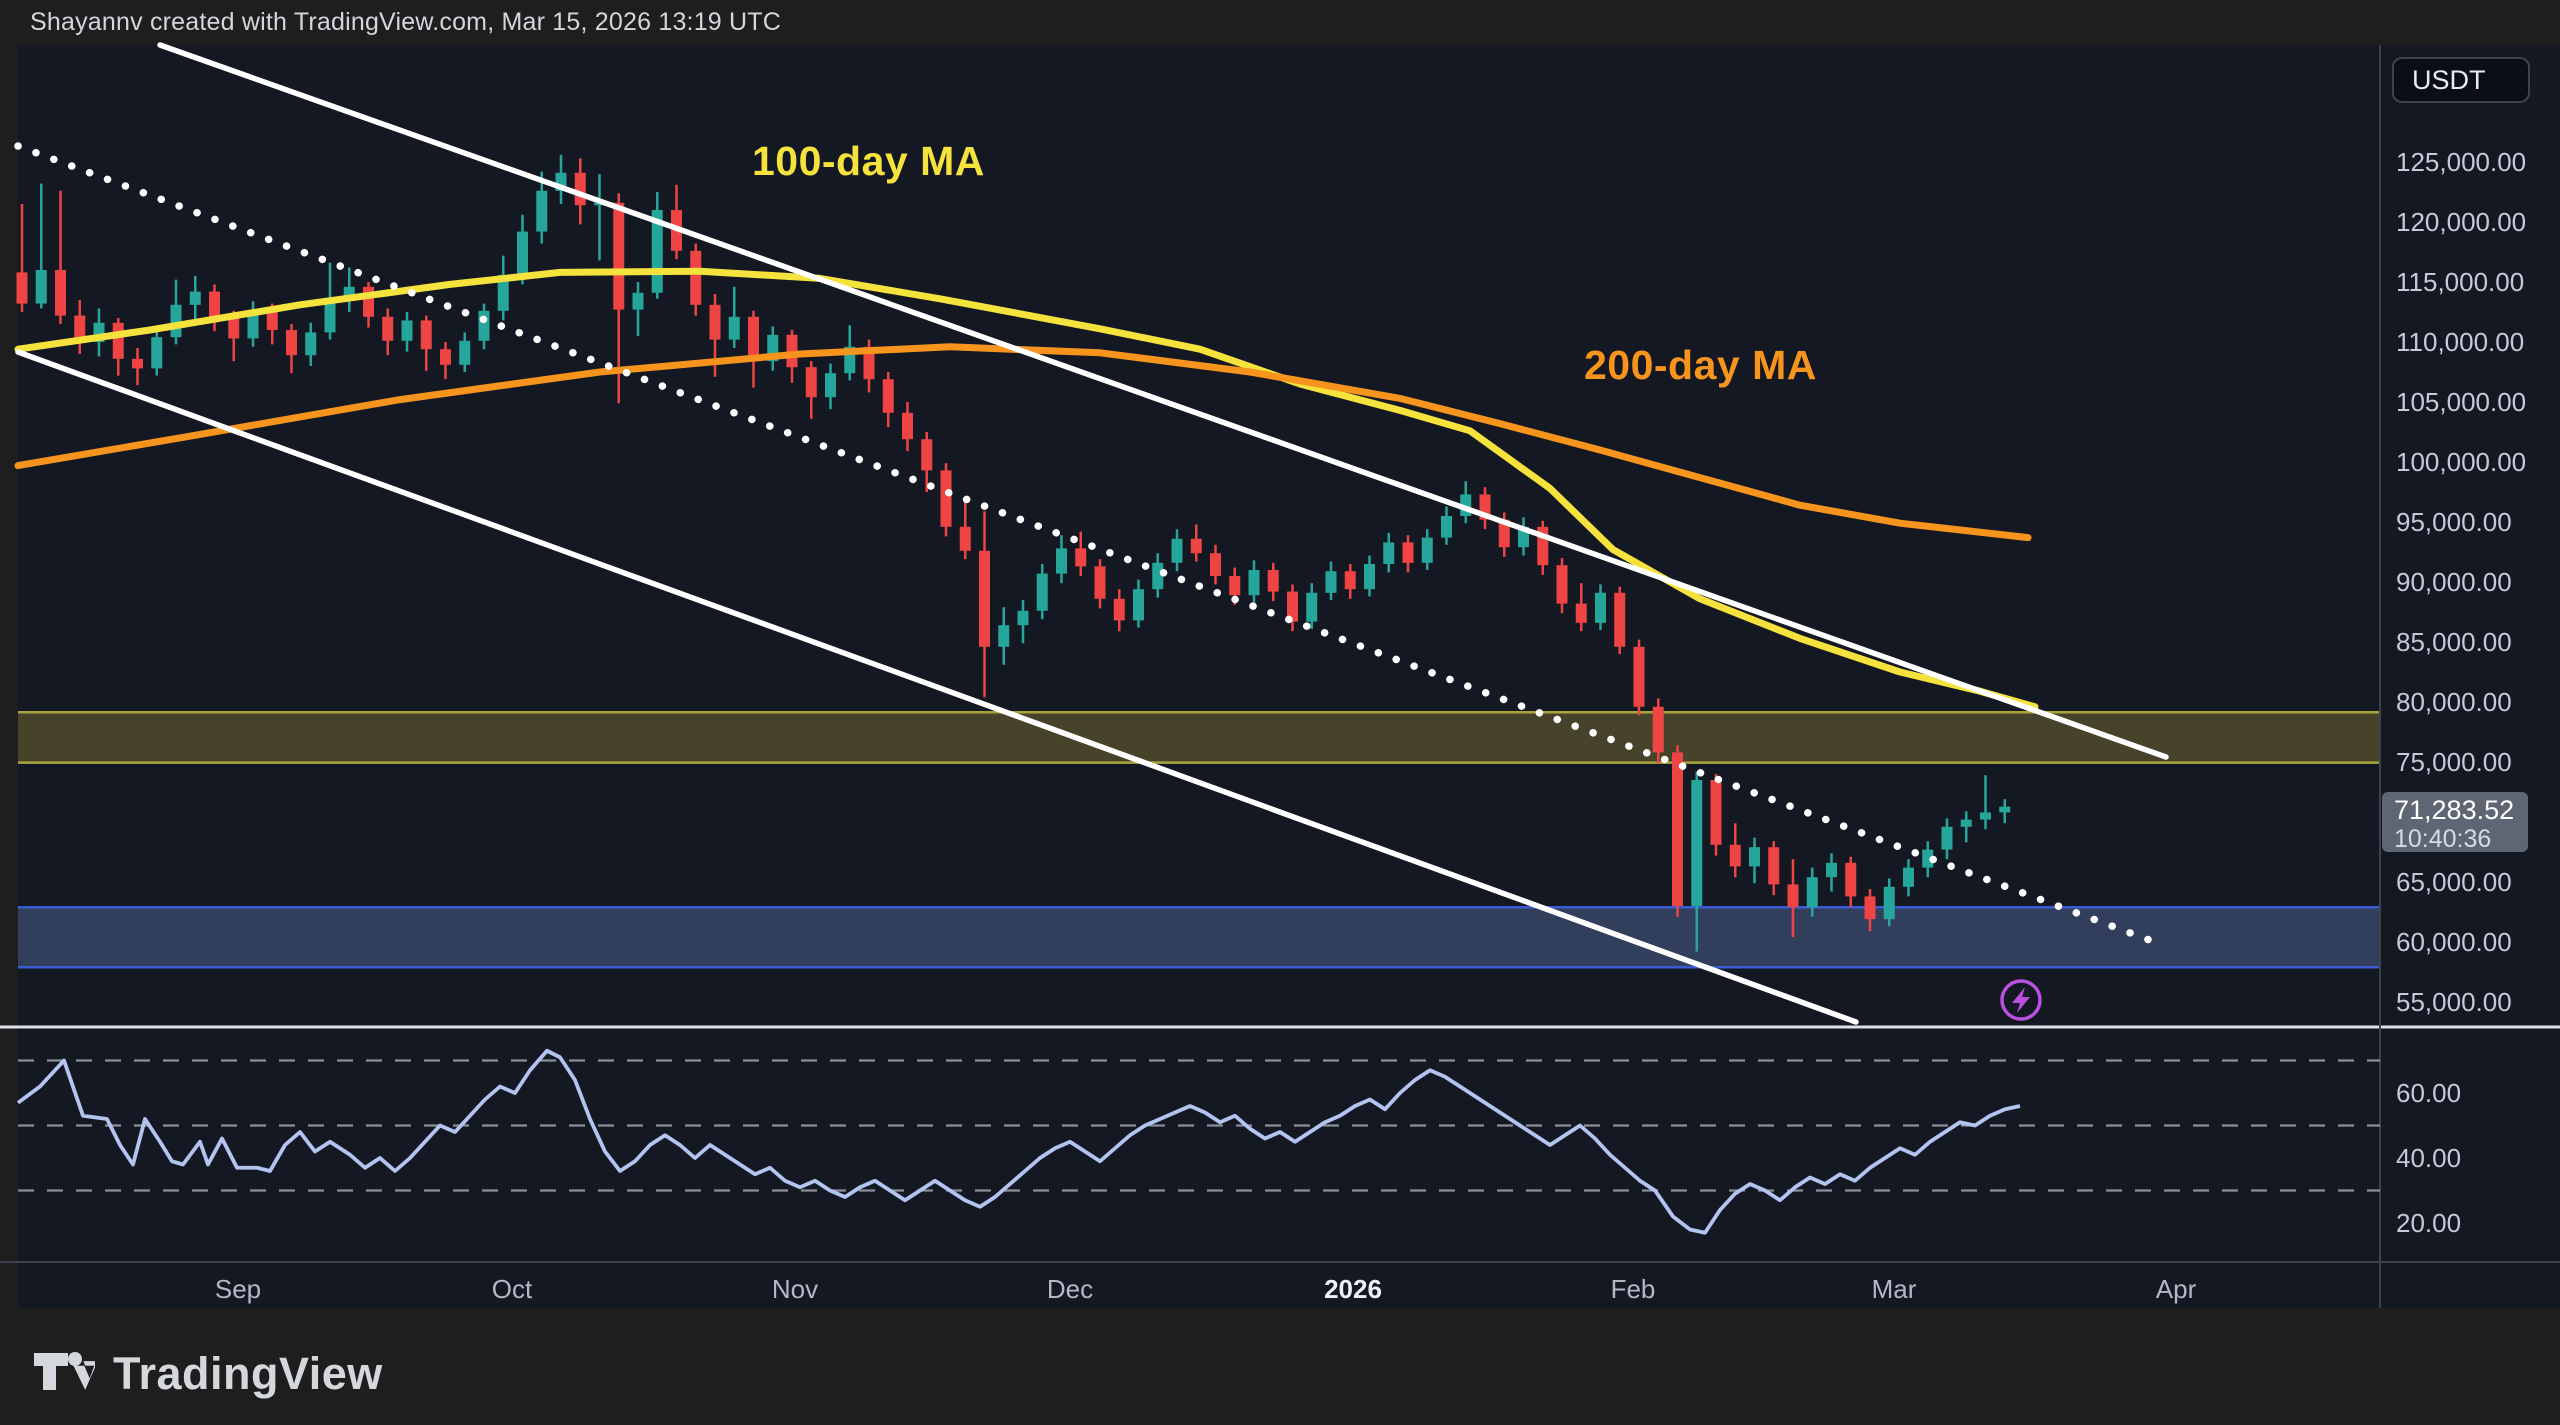  Describe the element at coordinates (2454, 1002) in the screenshot. I see `price-axis-label: 55,000.00` at that location.